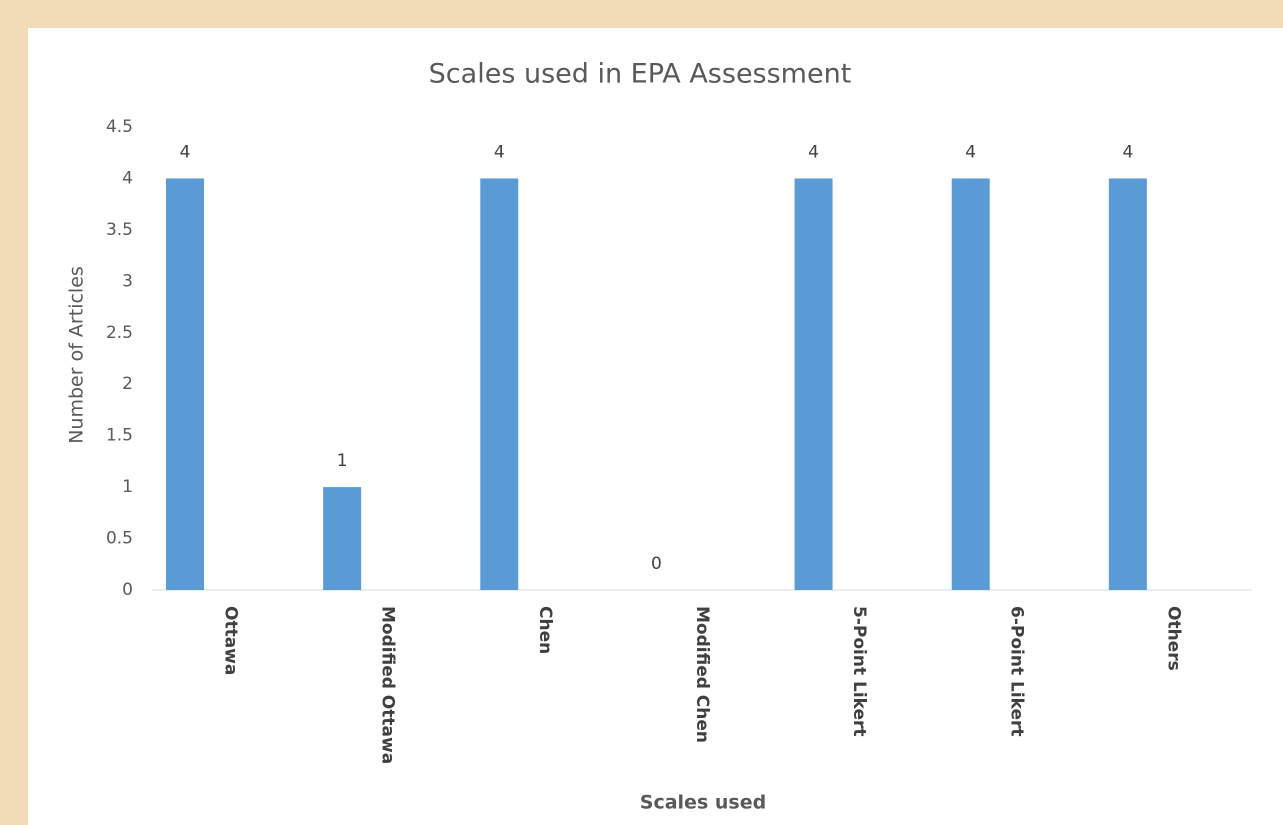  I want to click on y-tick-label: 0, so click(127, 590).